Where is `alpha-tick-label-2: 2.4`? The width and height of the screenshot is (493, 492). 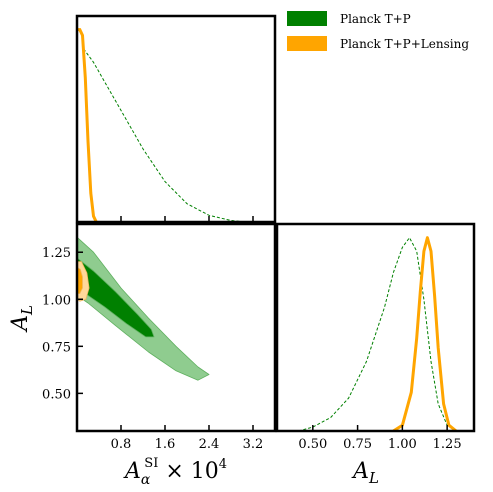
alpha-tick-label-2: 2.4 is located at coordinates (209, 444).